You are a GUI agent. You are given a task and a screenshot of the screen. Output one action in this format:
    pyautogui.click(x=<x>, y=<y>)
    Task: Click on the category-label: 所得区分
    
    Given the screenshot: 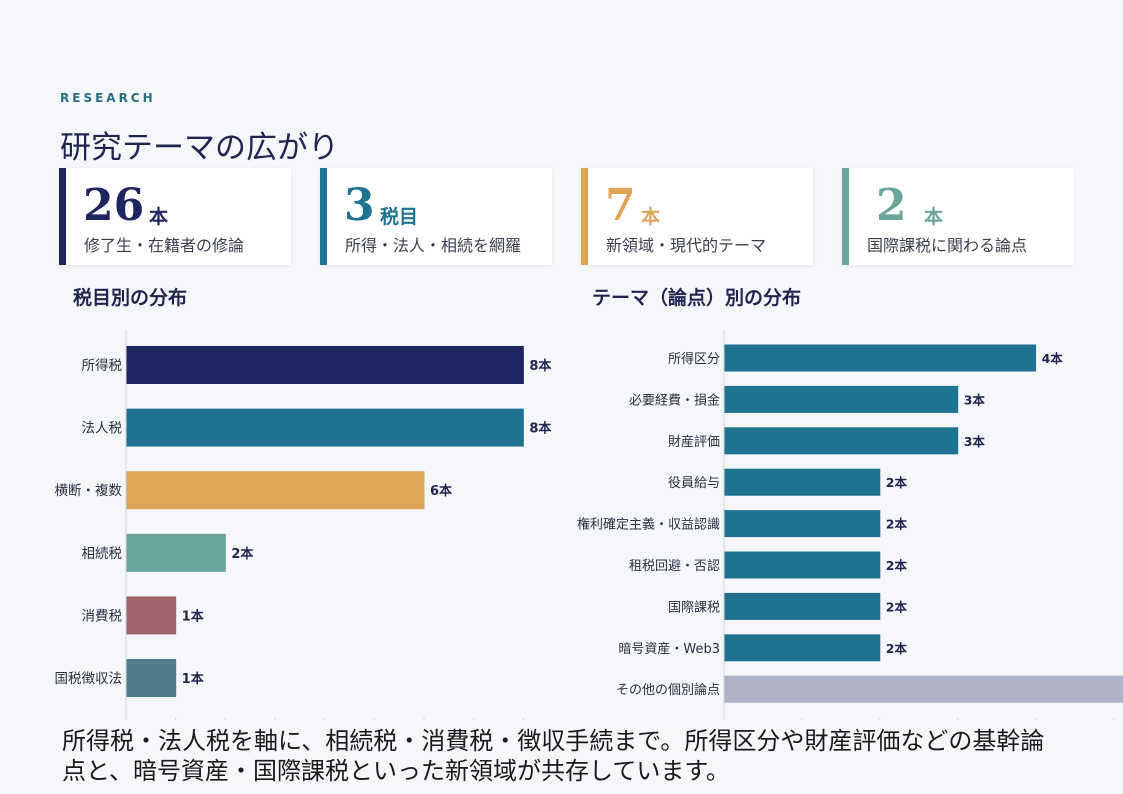 What is the action you would take?
    pyautogui.click(x=694, y=359)
    